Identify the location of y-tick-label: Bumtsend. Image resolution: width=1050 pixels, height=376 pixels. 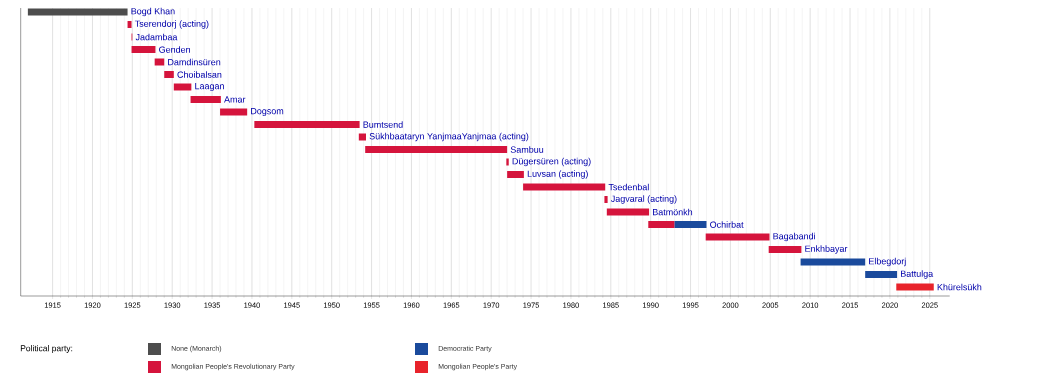
(383, 124).